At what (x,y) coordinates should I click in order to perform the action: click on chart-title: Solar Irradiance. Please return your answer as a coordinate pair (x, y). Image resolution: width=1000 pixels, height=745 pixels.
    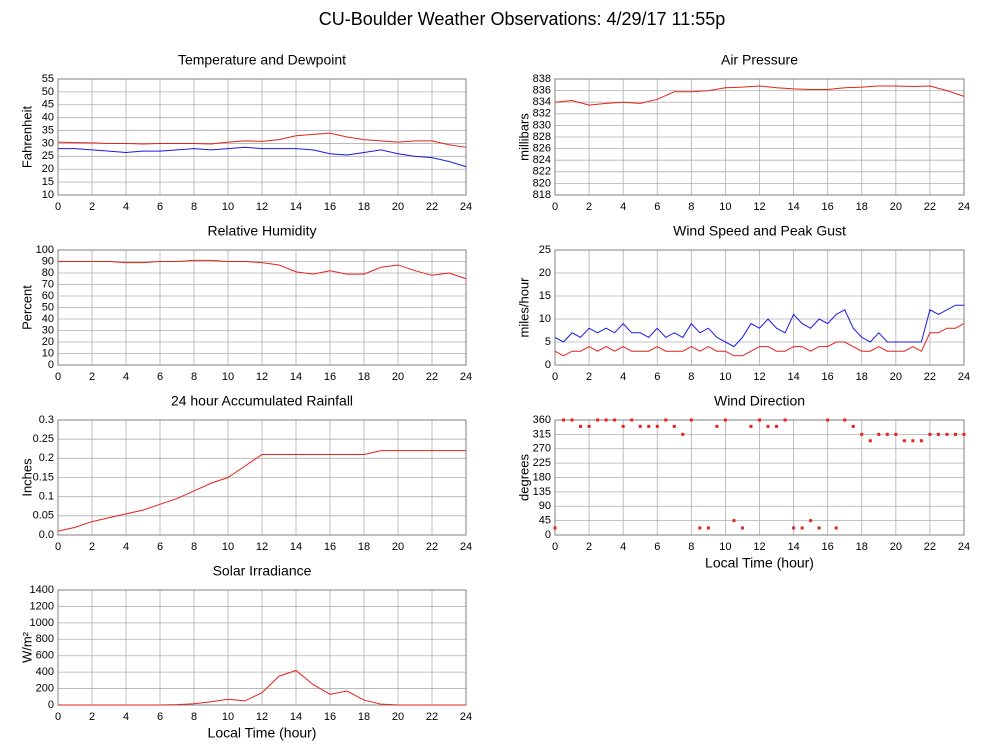
    Looking at the image, I should click on (262, 571).